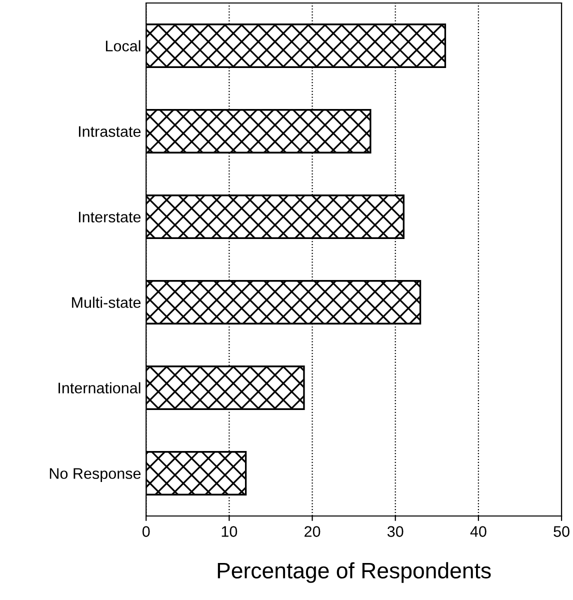 This screenshot has height=600, width=573. I want to click on x-tick-label: 40, so click(478, 531).